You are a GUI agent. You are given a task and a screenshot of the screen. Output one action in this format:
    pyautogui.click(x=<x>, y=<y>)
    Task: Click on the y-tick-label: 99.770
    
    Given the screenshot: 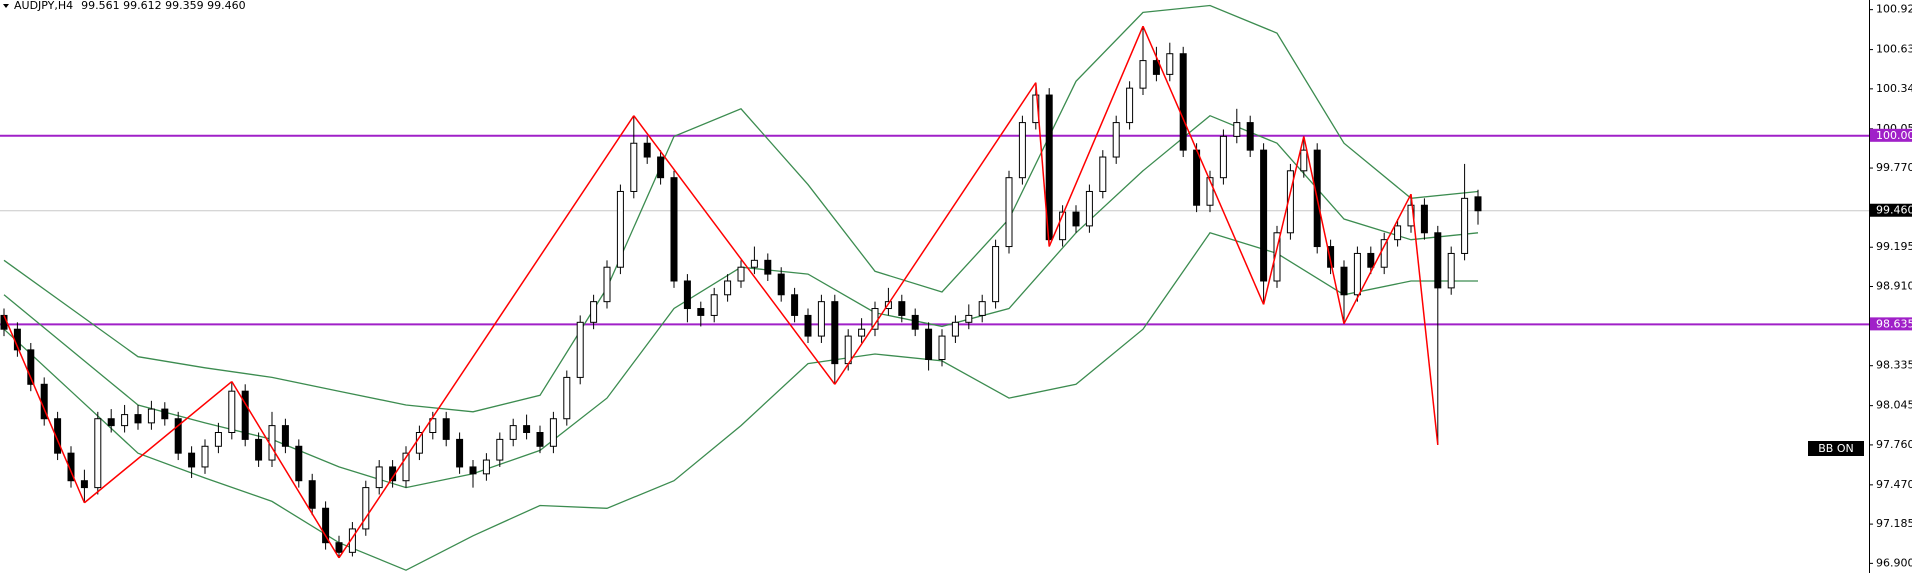 What is the action you would take?
    pyautogui.click(x=1894, y=167)
    